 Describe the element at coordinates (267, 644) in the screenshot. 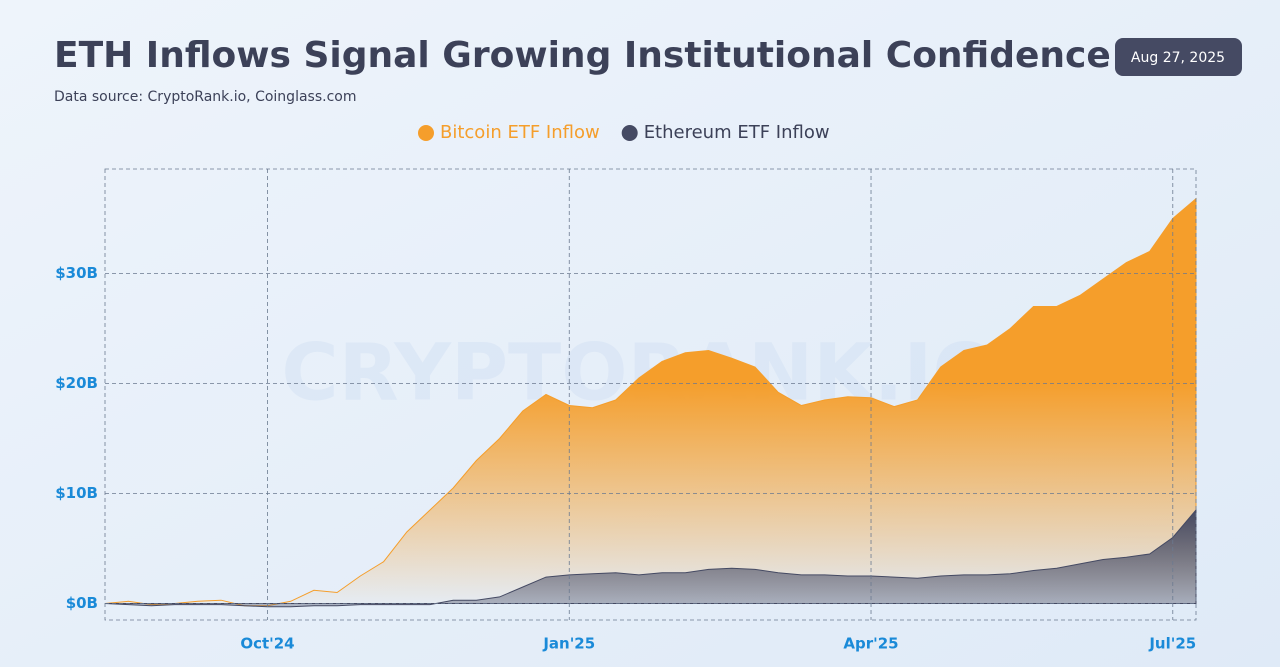

I see `x-tick-label: Oct'24` at that location.